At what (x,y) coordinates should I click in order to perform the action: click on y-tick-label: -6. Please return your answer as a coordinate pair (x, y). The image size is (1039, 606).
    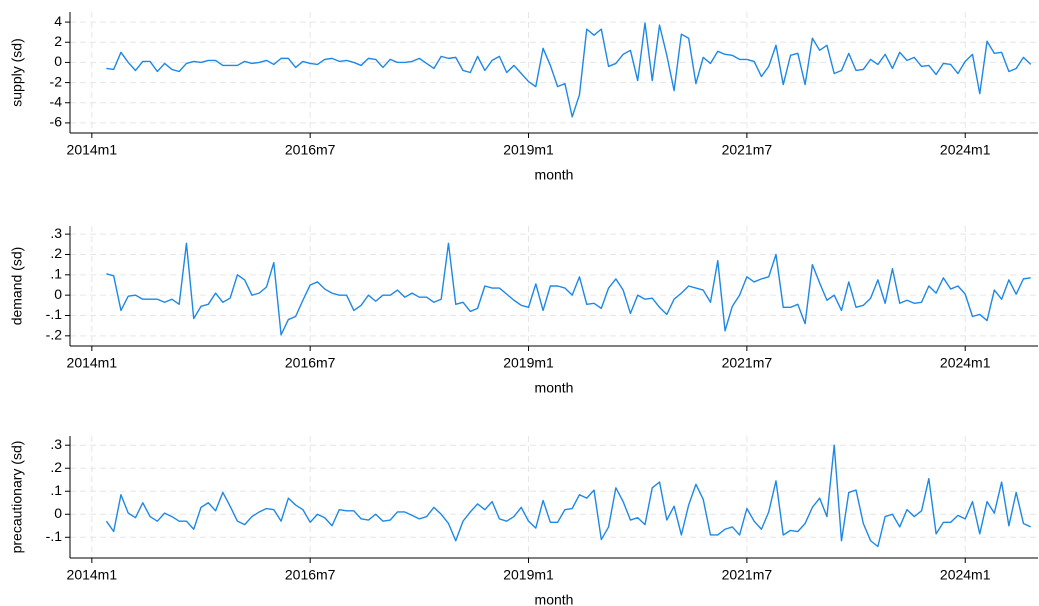
    Looking at the image, I should click on (56, 122).